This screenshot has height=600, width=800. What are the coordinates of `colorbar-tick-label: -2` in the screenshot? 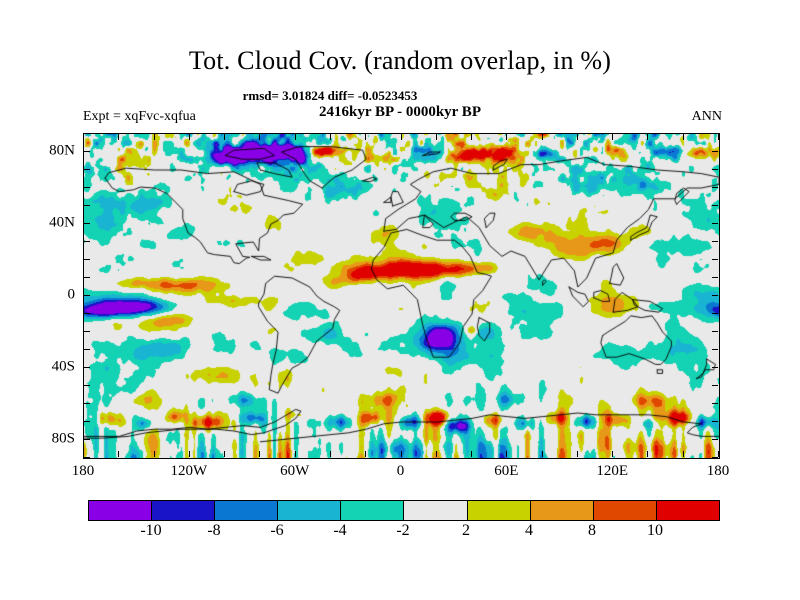 It's located at (403, 530).